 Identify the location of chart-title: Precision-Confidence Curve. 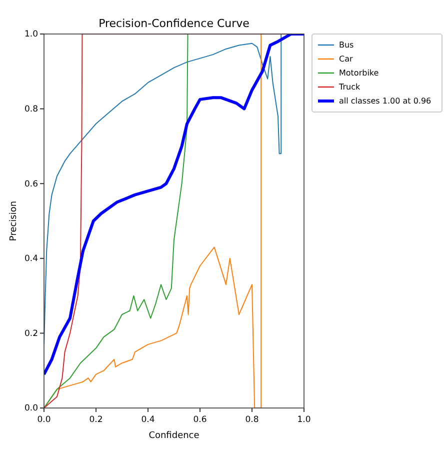
(174, 23).